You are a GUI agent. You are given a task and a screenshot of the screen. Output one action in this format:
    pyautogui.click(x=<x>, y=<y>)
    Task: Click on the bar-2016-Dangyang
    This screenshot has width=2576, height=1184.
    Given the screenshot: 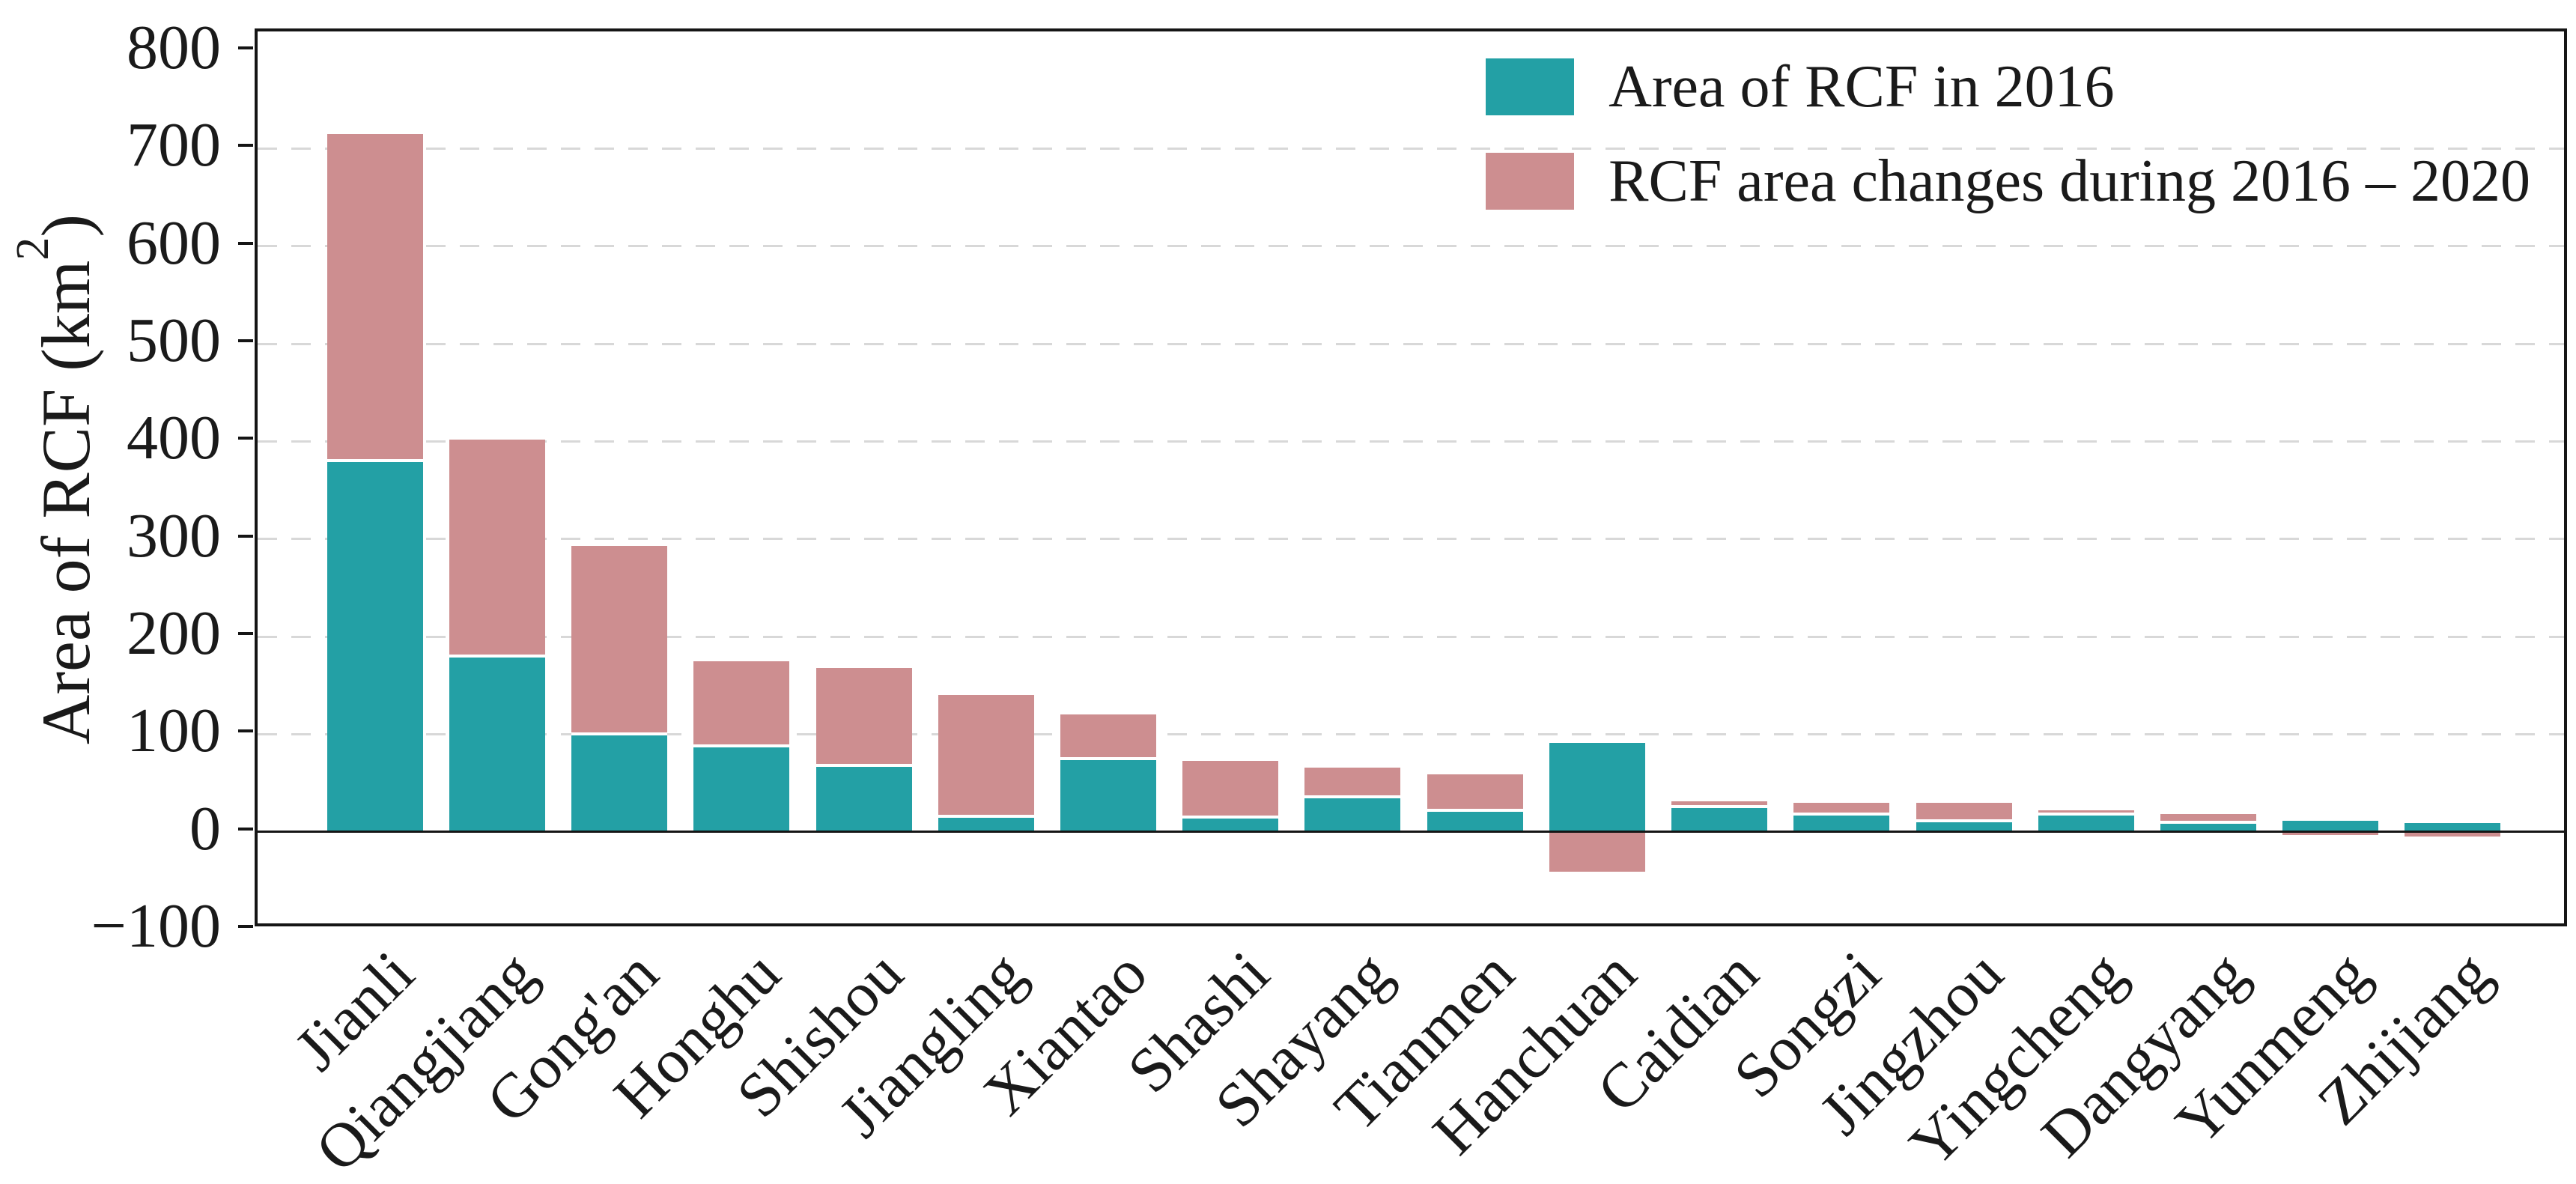 What is the action you would take?
    pyautogui.click(x=2208, y=827)
    